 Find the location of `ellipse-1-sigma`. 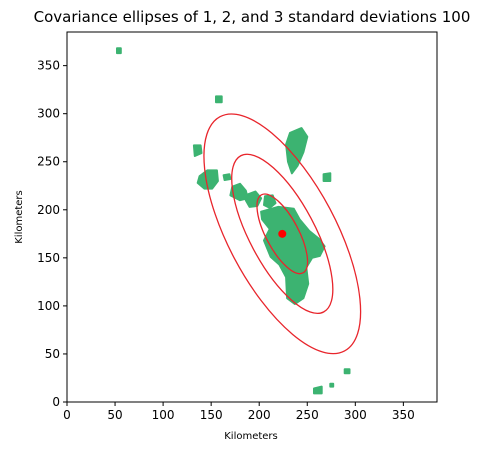

ellipse-1-sigma is located at coordinates (282, 234).